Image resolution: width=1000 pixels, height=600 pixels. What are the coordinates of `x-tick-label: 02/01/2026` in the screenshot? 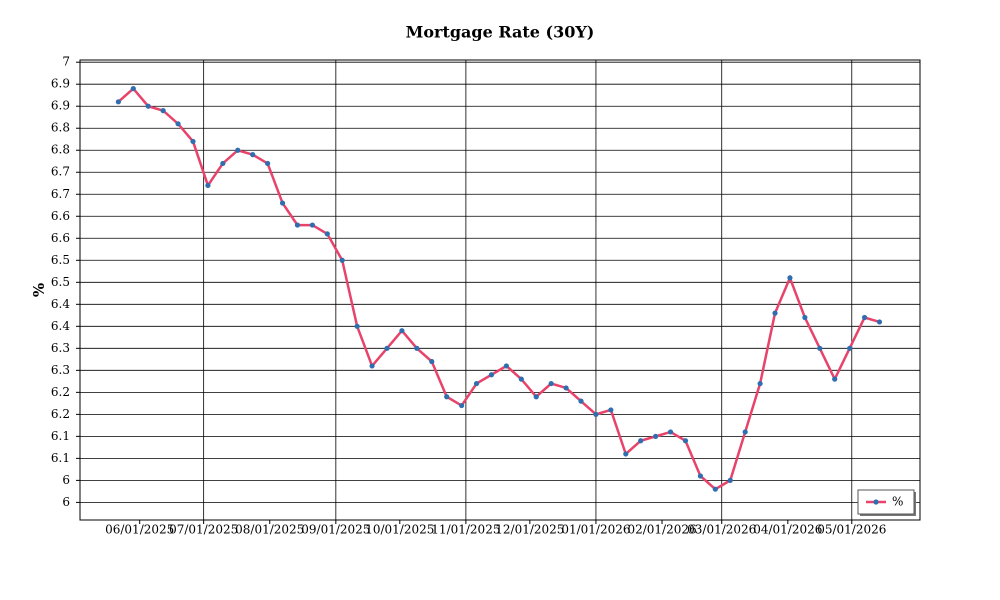 It's located at (661, 530).